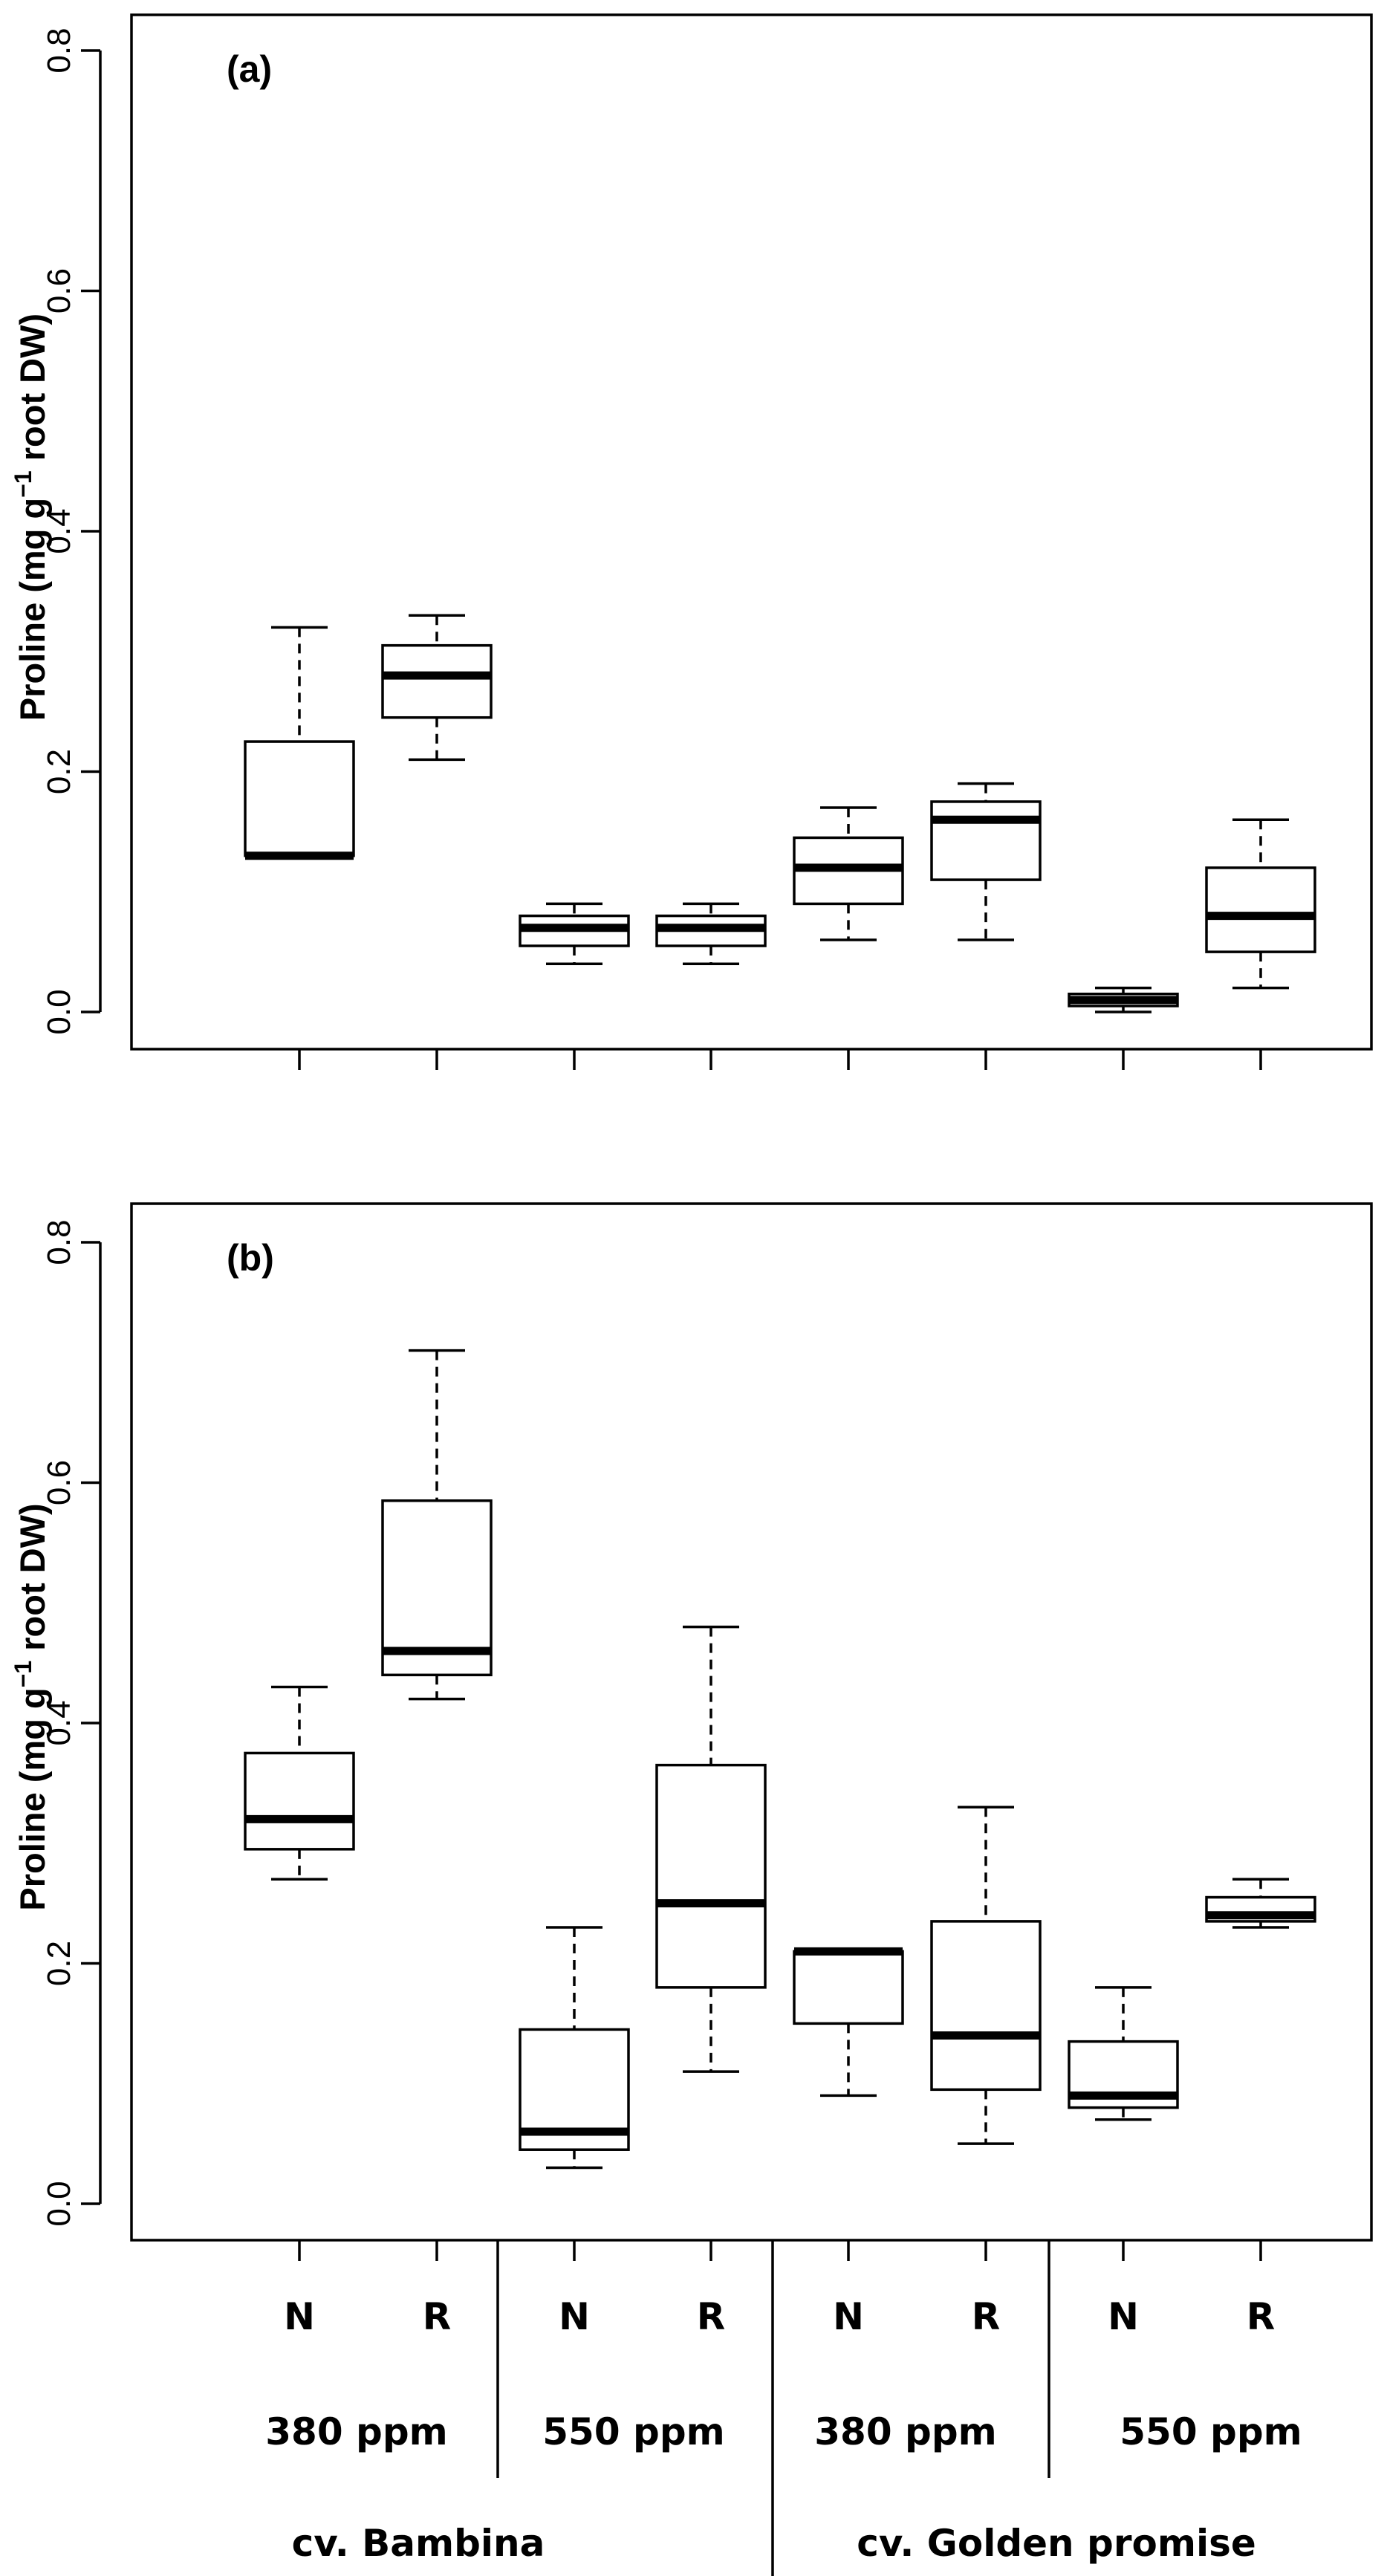 The height and width of the screenshot is (2576, 1387). Describe the element at coordinates (250, 1258) in the screenshot. I see `panel-label: (b)` at that location.